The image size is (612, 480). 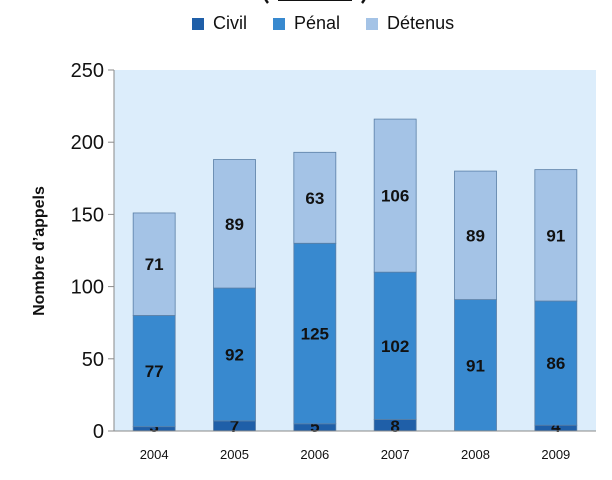 What do you see at coordinates (317, 23) in the screenshot?
I see `legend-label-penal: Pénal` at bounding box center [317, 23].